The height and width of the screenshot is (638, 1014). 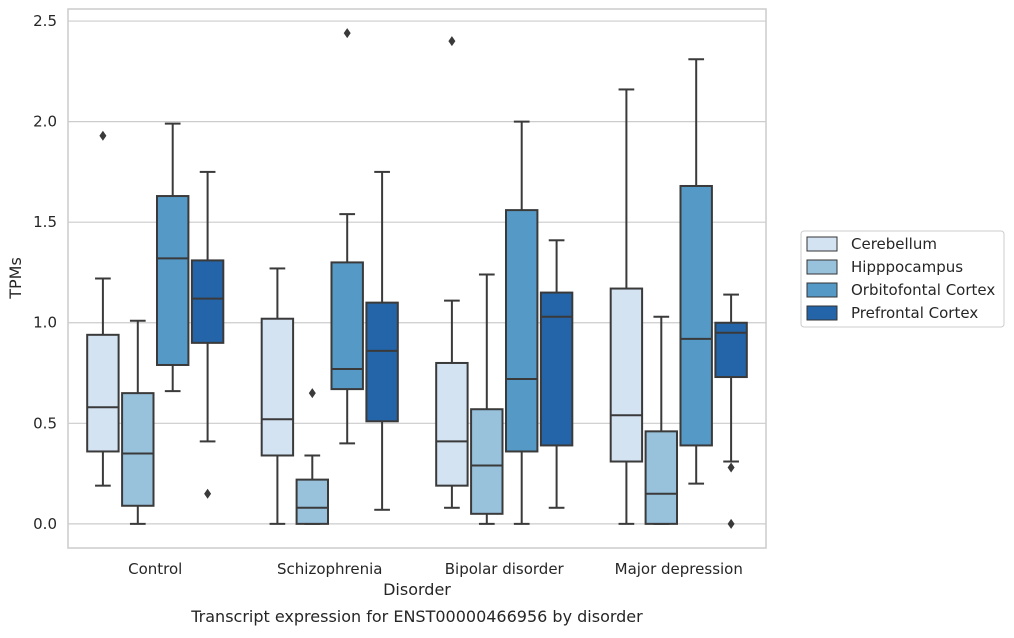 I want to click on y-tick-label: 2.0, so click(x=45, y=122).